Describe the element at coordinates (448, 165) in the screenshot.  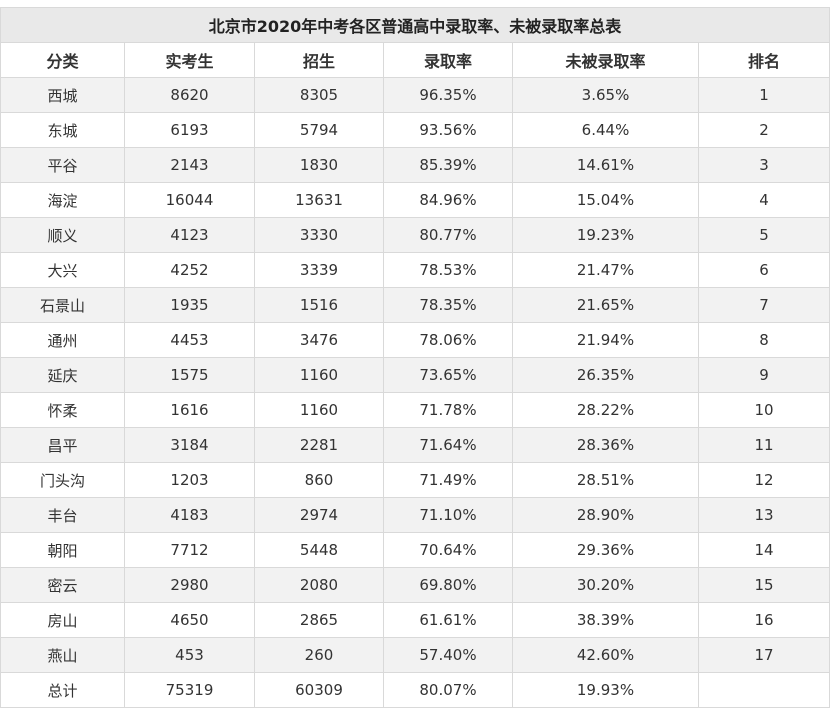
I see `cell-admission-rate: 85.39%` at that location.